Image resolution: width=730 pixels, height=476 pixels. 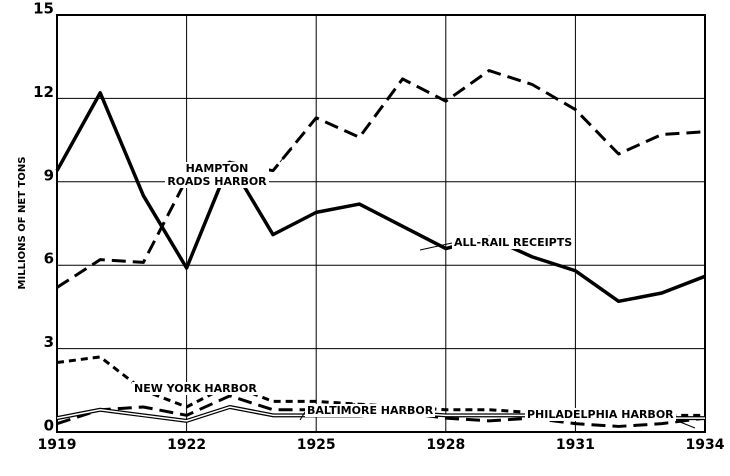 What do you see at coordinates (49, 342) in the screenshot?
I see `y-tick-label: 3` at bounding box center [49, 342].